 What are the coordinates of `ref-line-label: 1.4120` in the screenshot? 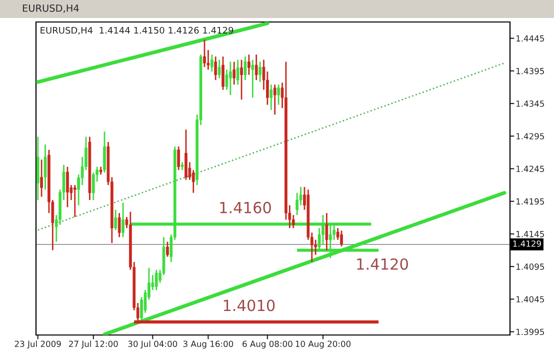 It's located at (382, 264).